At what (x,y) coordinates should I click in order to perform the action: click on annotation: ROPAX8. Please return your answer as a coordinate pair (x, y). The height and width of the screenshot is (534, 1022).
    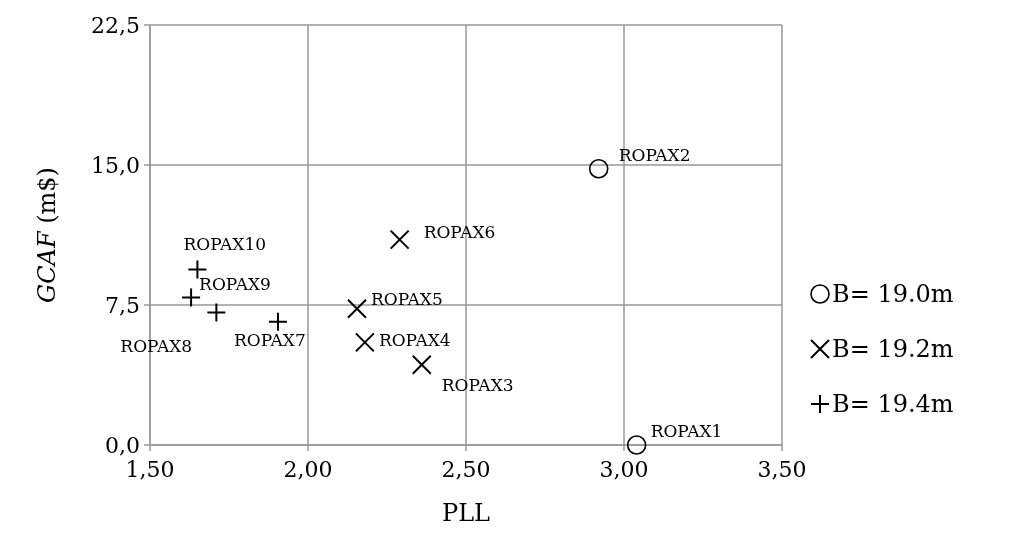
    Looking at the image, I should click on (156, 346).